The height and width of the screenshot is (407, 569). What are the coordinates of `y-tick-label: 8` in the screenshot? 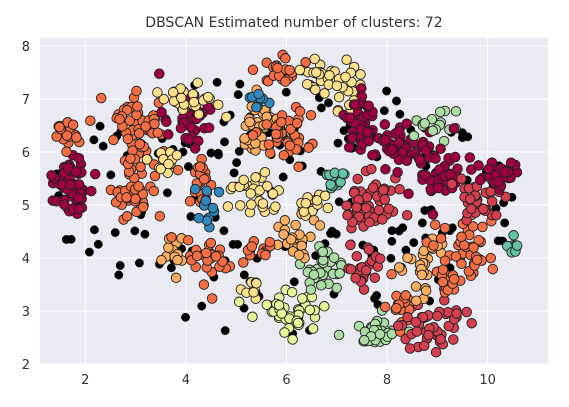 It's located at (26, 47).